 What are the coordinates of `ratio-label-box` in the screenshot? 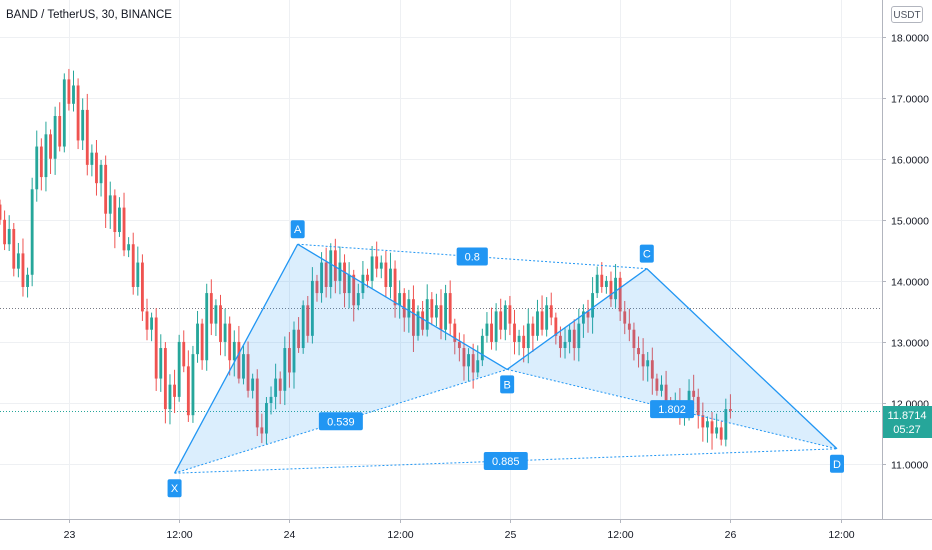 It's located at (340, 421).